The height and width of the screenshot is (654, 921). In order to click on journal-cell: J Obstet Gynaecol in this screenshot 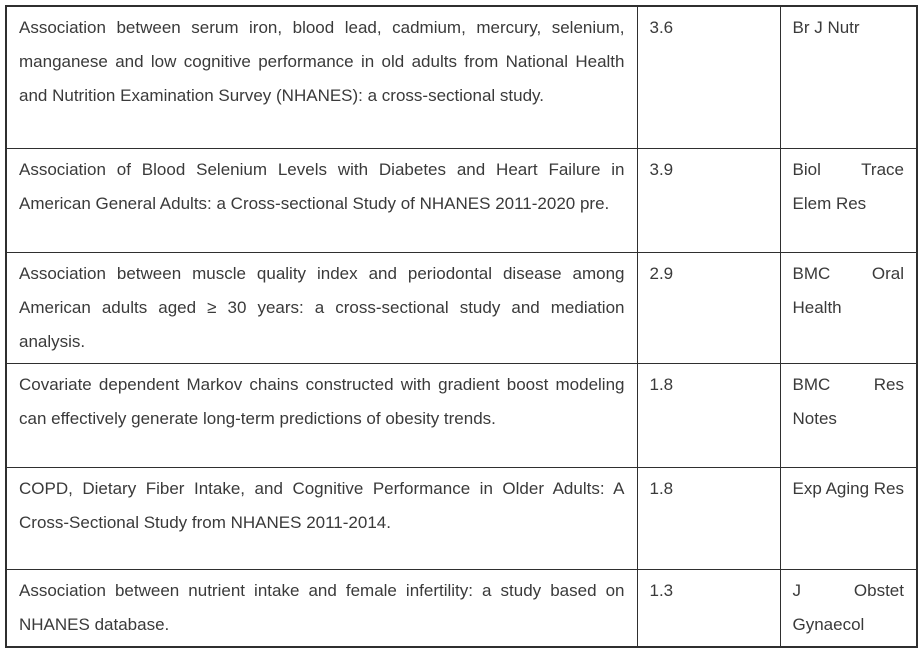, I will do `click(848, 607)`.